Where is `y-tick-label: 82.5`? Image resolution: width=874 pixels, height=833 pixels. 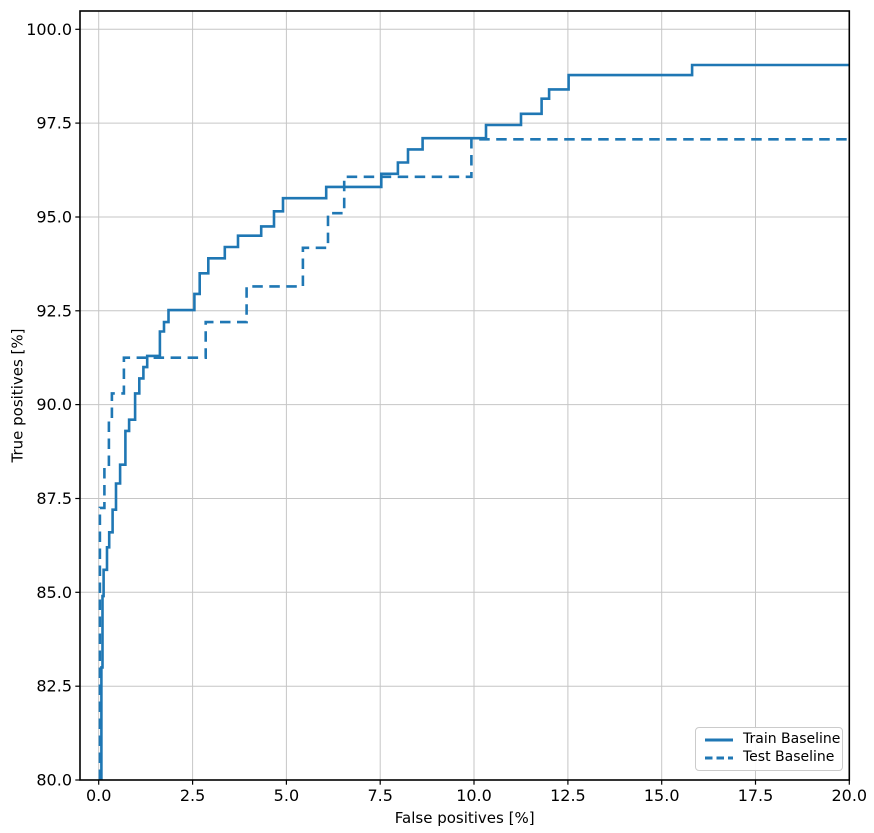
y-tick-label: 82.5 is located at coordinates (54, 686).